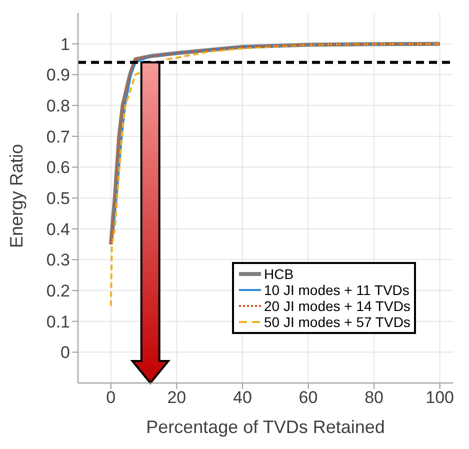 The height and width of the screenshot is (449, 469). What do you see at coordinates (58, 136) in the screenshot?
I see `y-tick-label: 0.7` at bounding box center [58, 136].